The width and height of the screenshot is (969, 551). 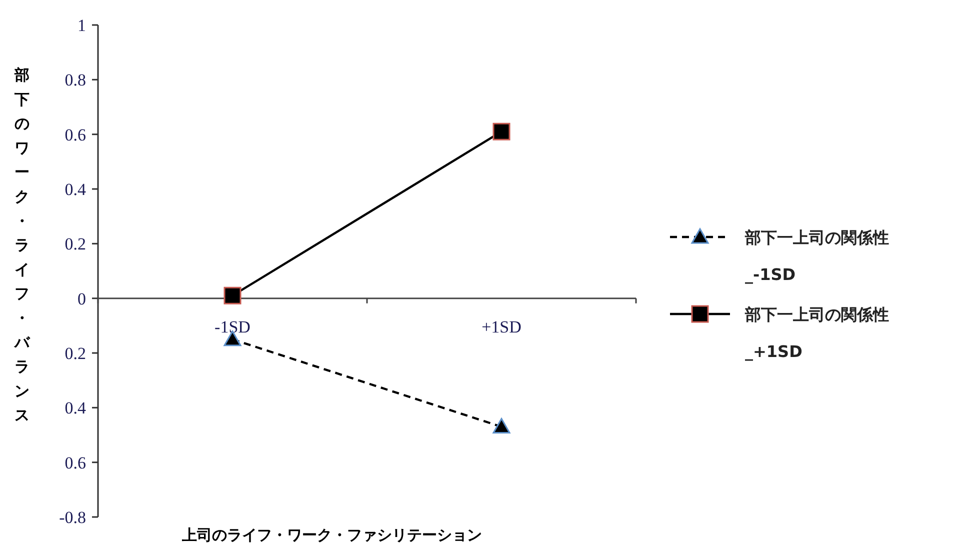 I want to click on y-tick-label: 0, so click(x=82, y=298).